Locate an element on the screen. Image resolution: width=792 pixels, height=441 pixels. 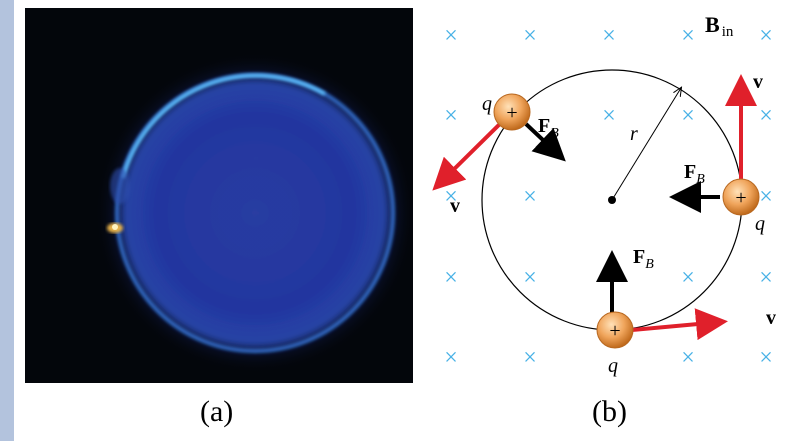
caption-b: (b) is located at coordinates (609, 411).